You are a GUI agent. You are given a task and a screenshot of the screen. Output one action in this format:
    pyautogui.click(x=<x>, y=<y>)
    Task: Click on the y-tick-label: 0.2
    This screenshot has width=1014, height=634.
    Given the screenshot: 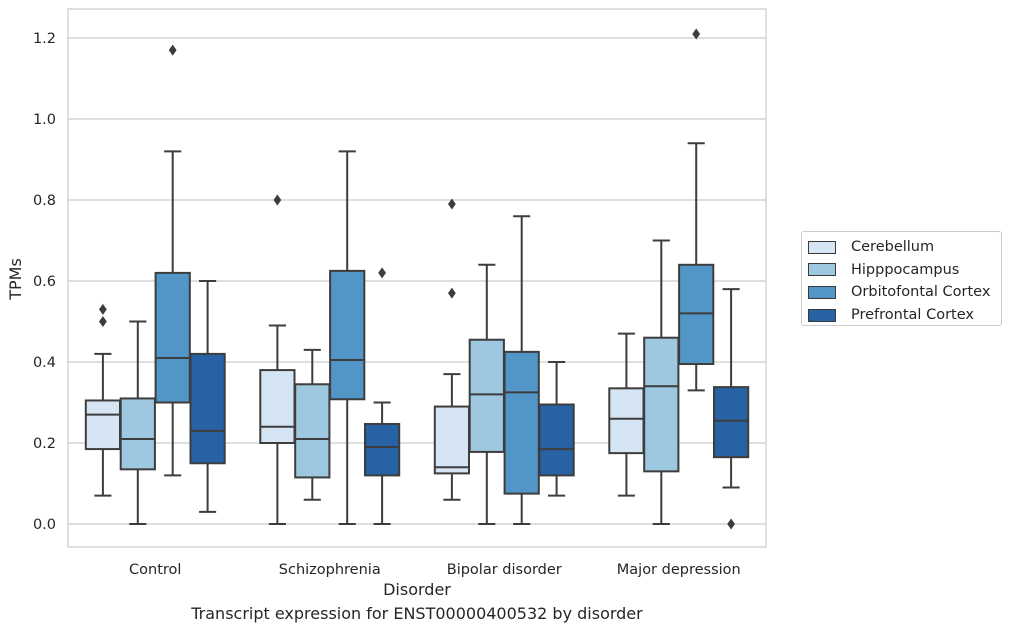 What is the action you would take?
    pyautogui.click(x=44, y=444)
    